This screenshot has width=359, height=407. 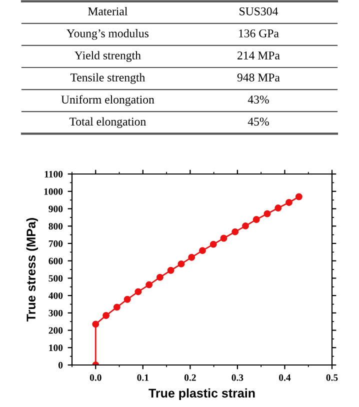 What do you see at coordinates (53, 174) in the screenshot?
I see `y-tick-label: 1100` at bounding box center [53, 174].